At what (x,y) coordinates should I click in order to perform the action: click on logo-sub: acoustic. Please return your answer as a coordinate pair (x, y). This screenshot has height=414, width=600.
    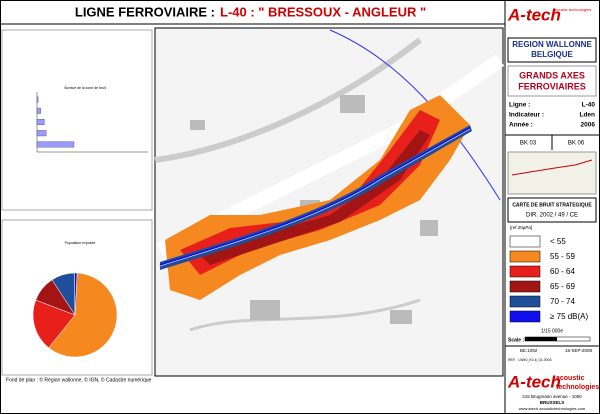
    Looking at the image, I should click on (570, 378).